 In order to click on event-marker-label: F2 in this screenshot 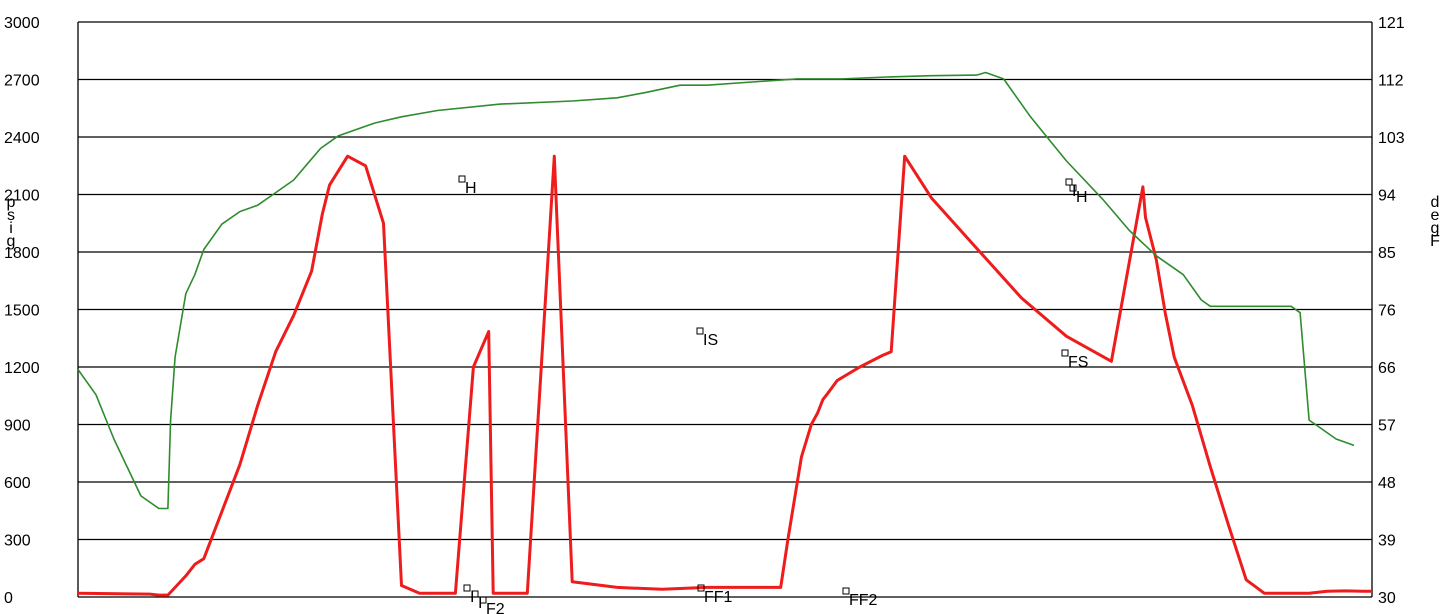, I will do `click(495, 607)`.